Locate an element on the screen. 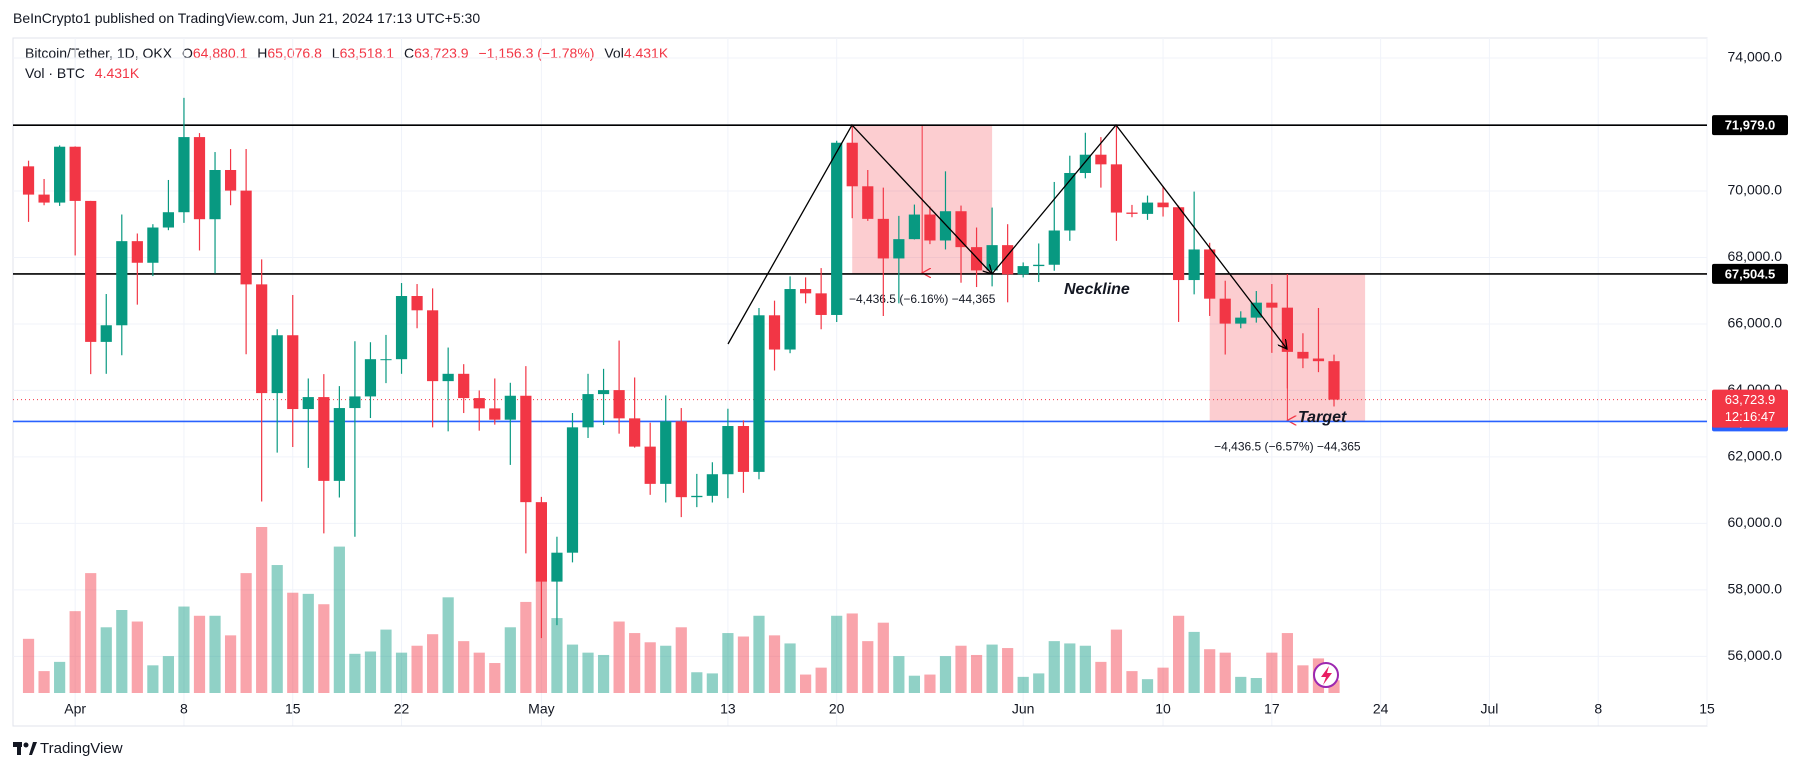  x-tick-label: Apr is located at coordinates (75, 709).